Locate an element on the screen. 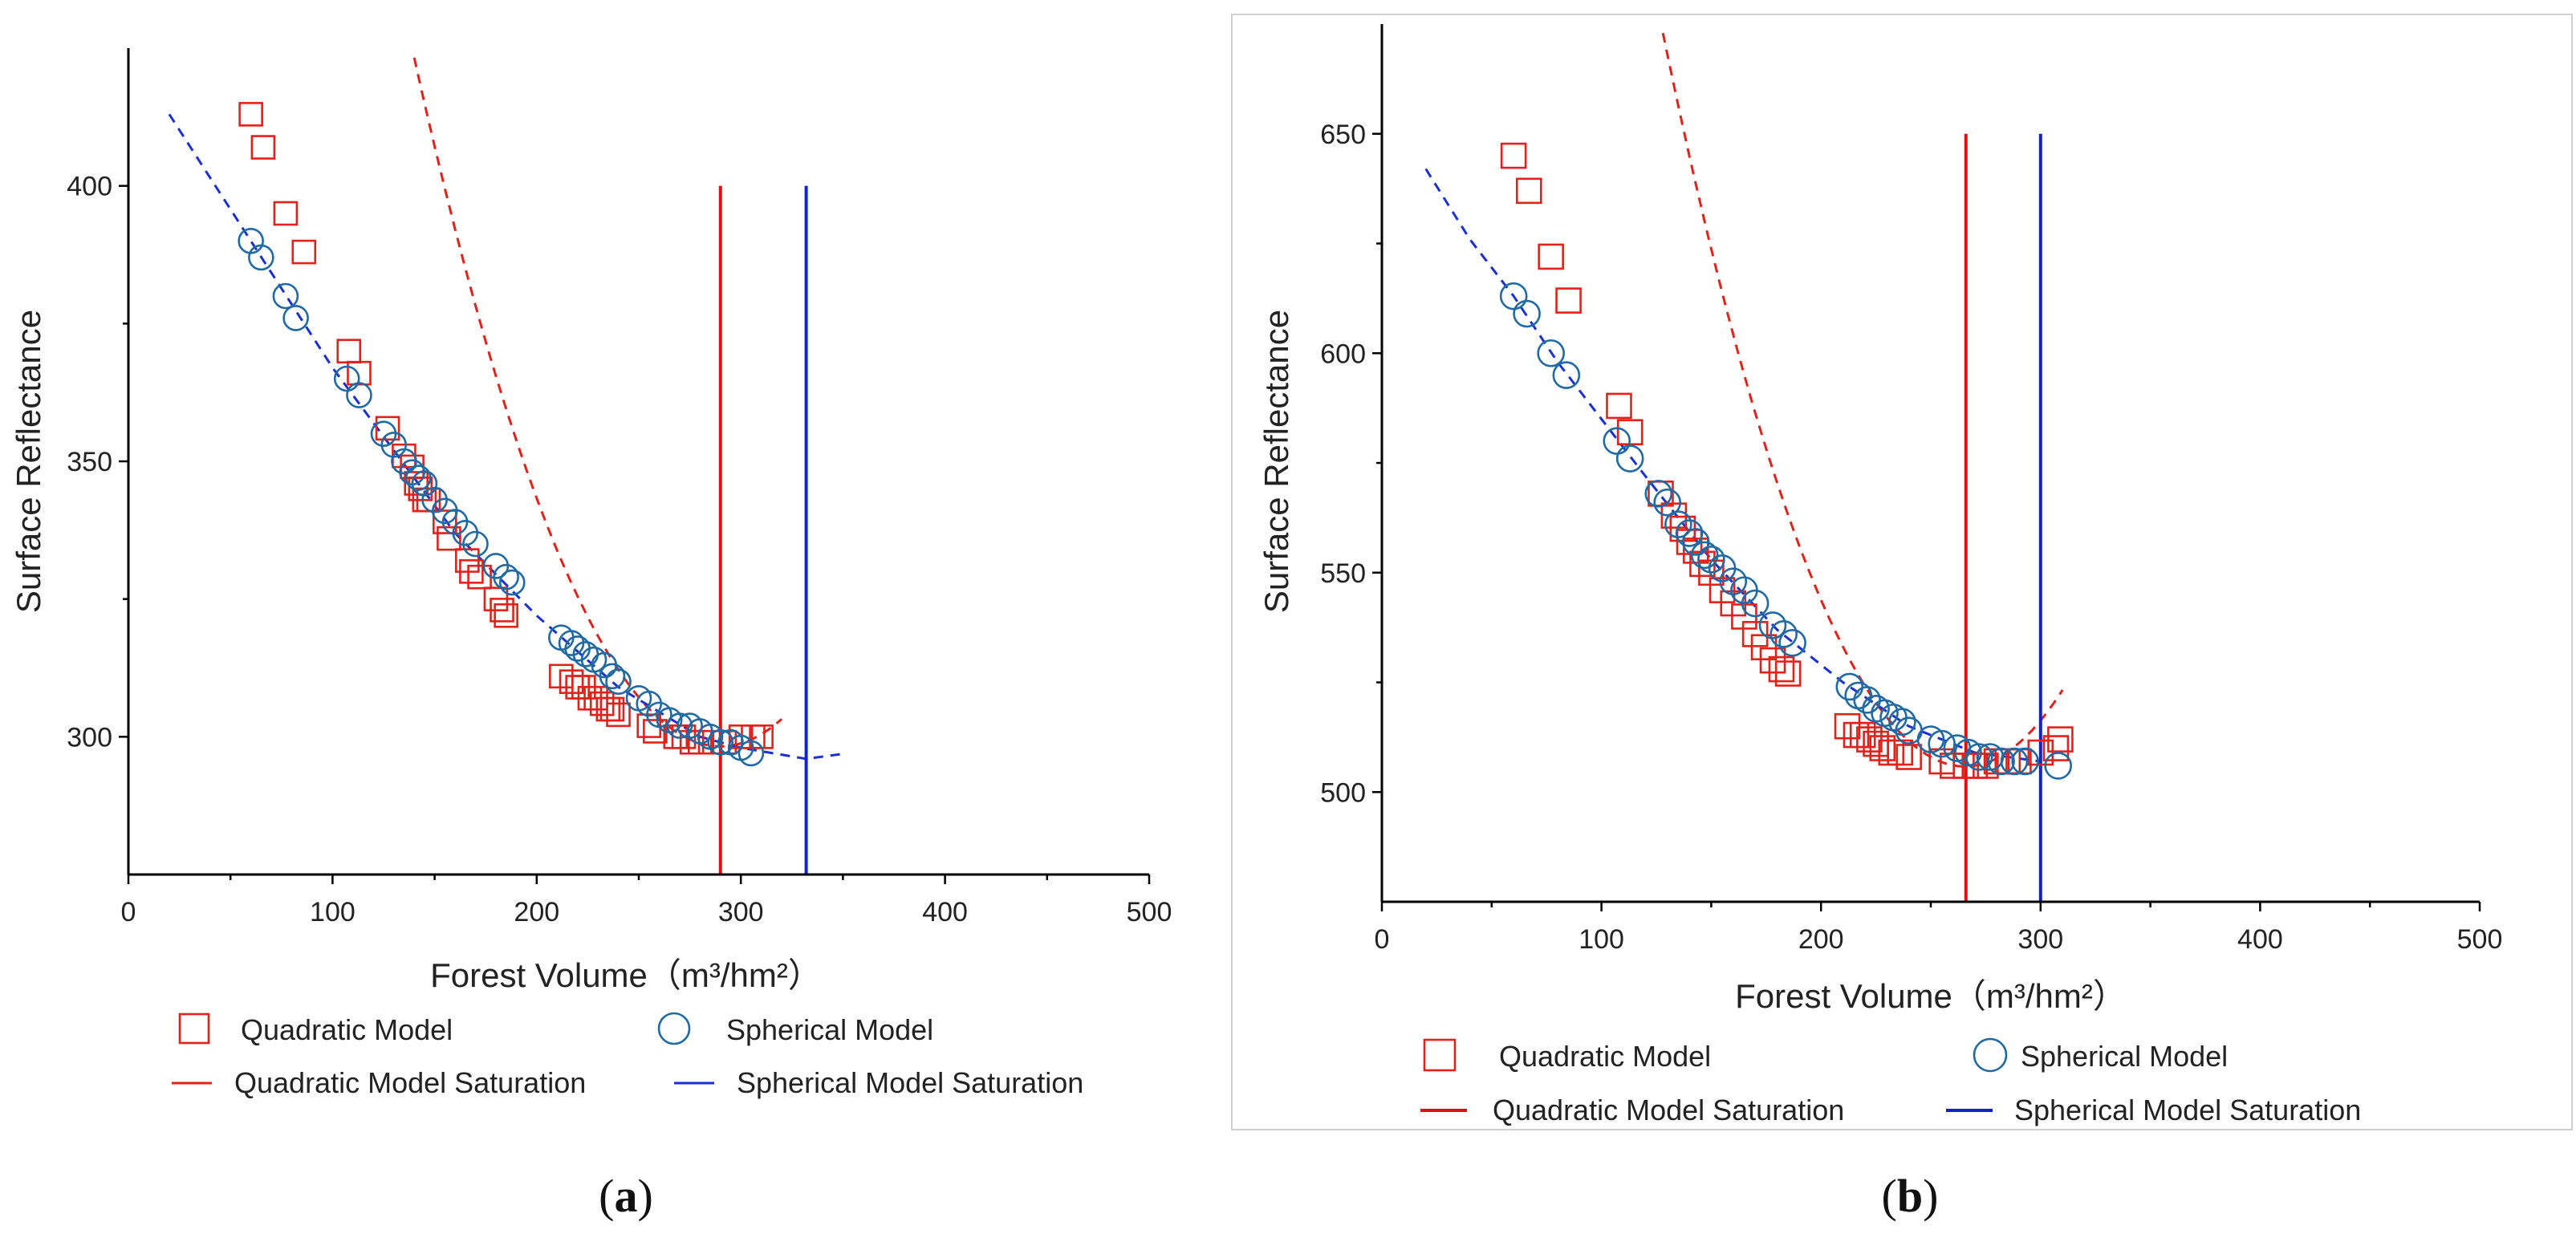 The height and width of the screenshot is (1254, 2576). y-tick-label: 600 is located at coordinates (1343, 354).